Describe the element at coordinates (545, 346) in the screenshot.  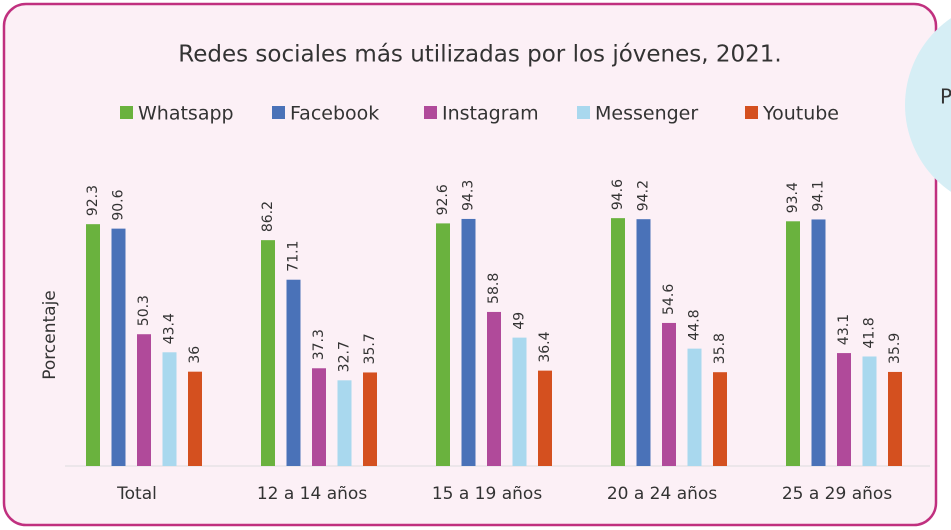
I see `data-label: 36.4` at that location.